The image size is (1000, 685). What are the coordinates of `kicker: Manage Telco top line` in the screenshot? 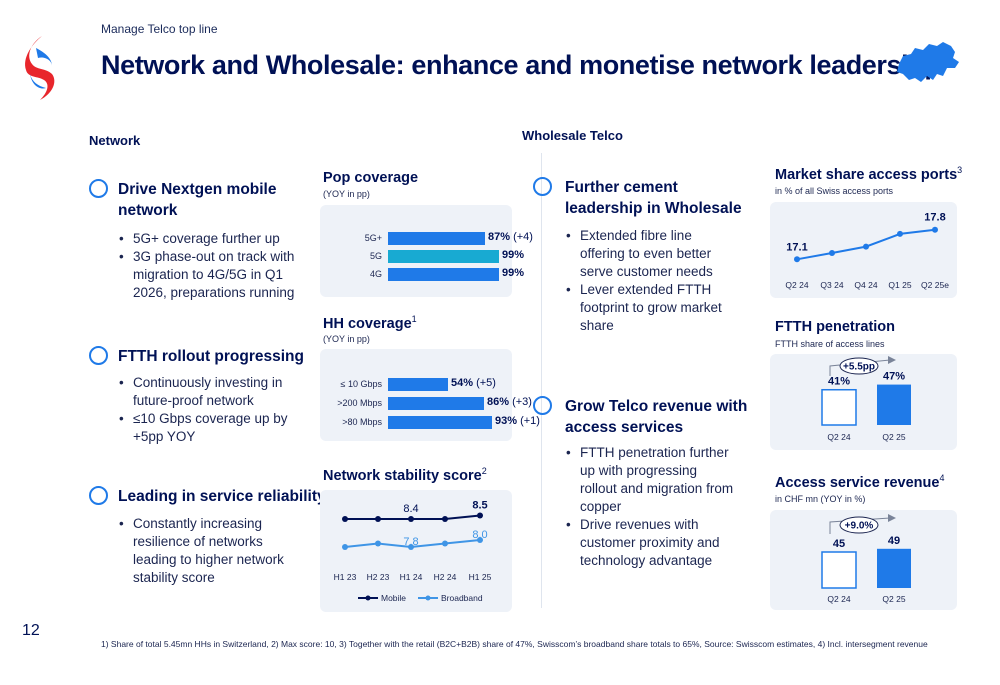 It's located at (159, 29).